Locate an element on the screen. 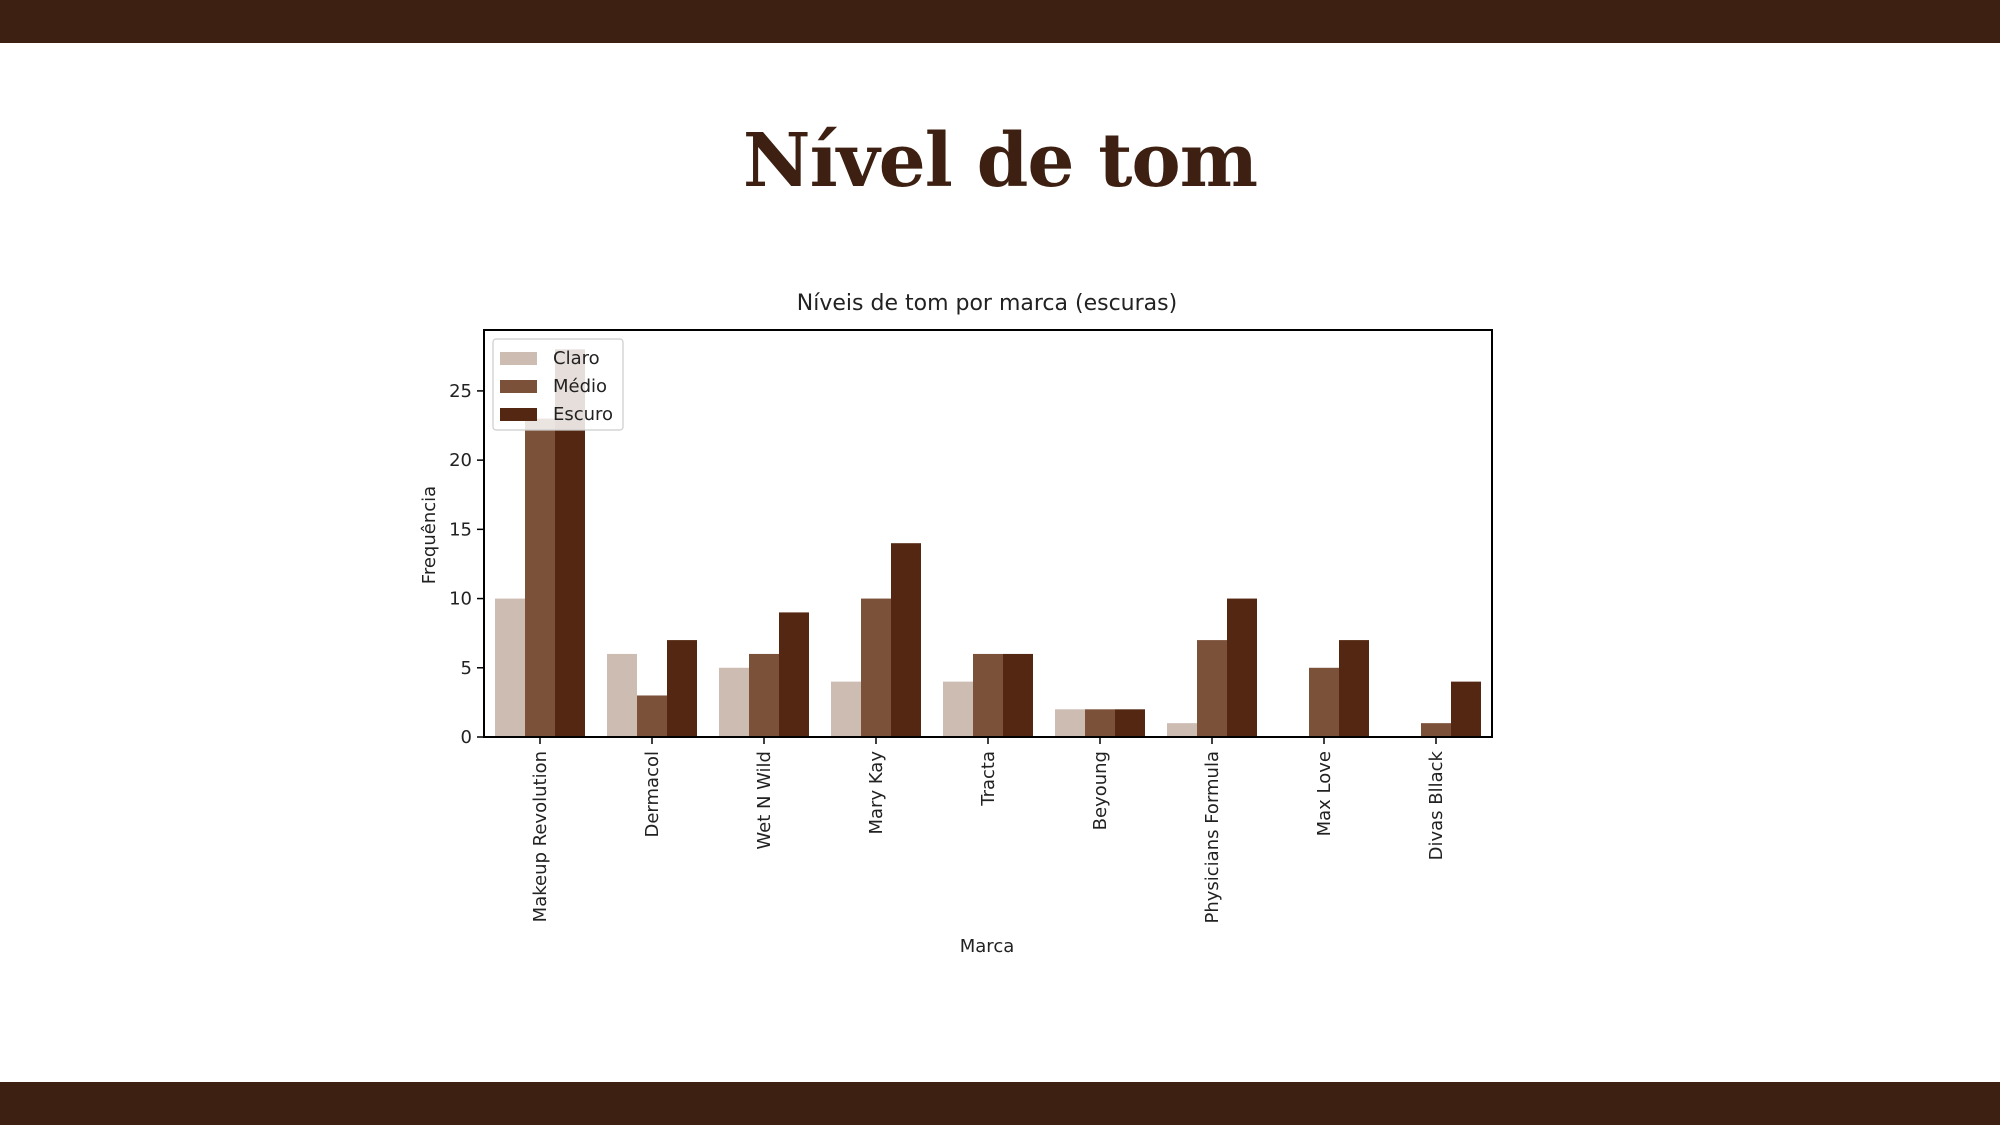 This screenshot has height=1125, width=2000. bar-médio-5 is located at coordinates (1100, 723).